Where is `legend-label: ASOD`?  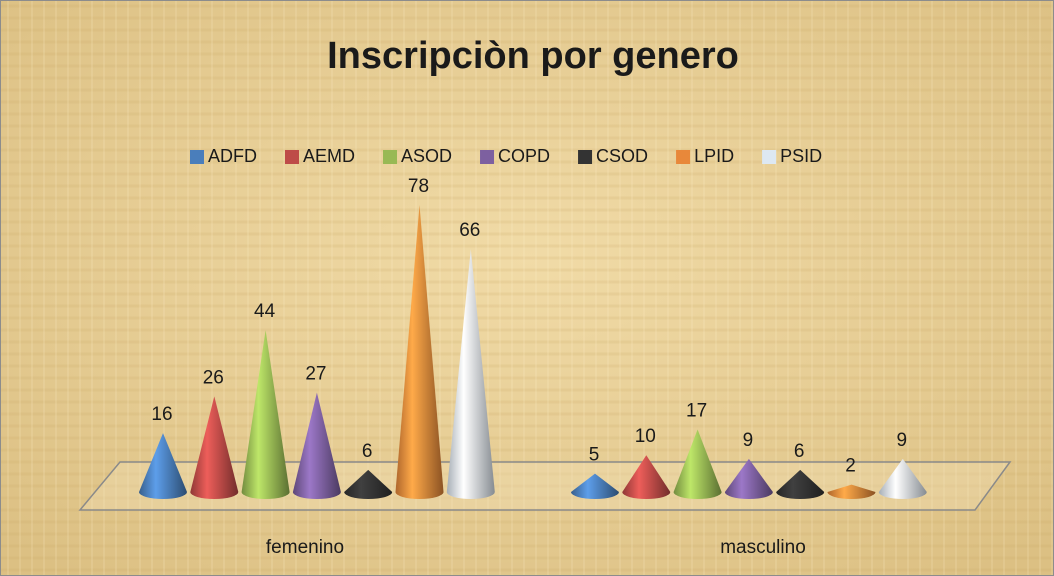
legend-label: ASOD is located at coordinates (426, 156).